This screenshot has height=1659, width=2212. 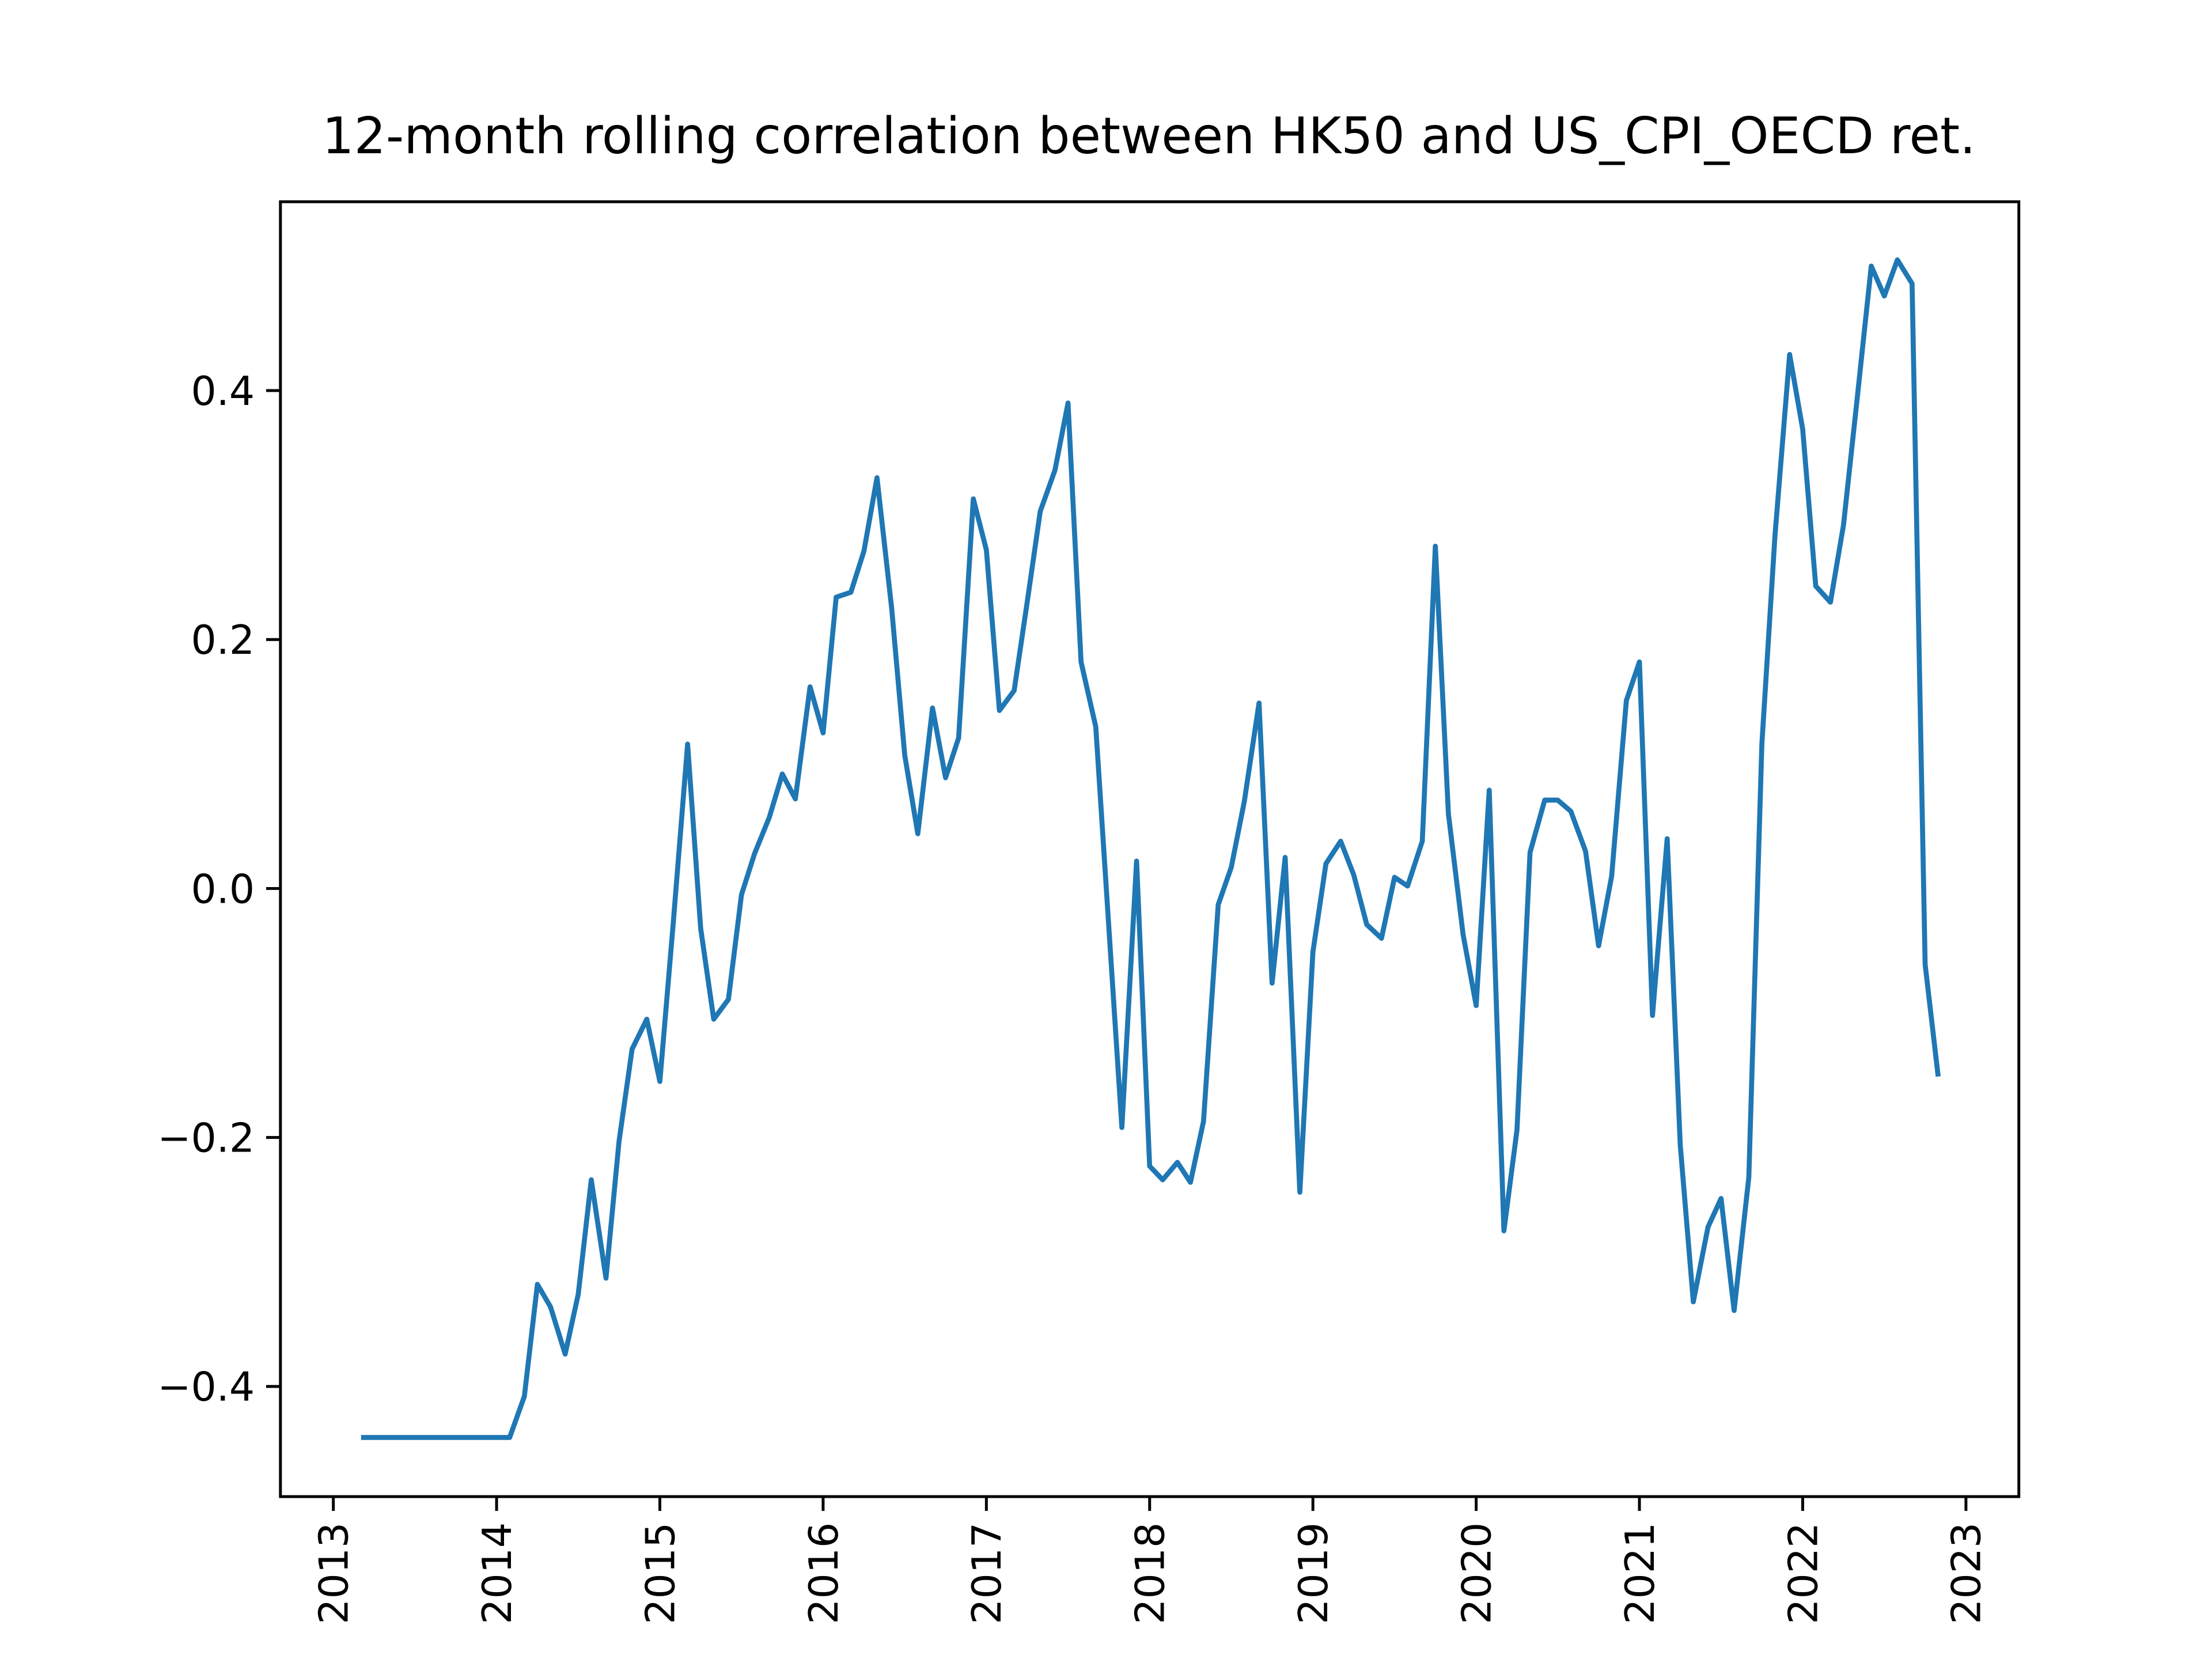 I want to click on x-tick-label: 2023, so click(x=1967, y=1573).